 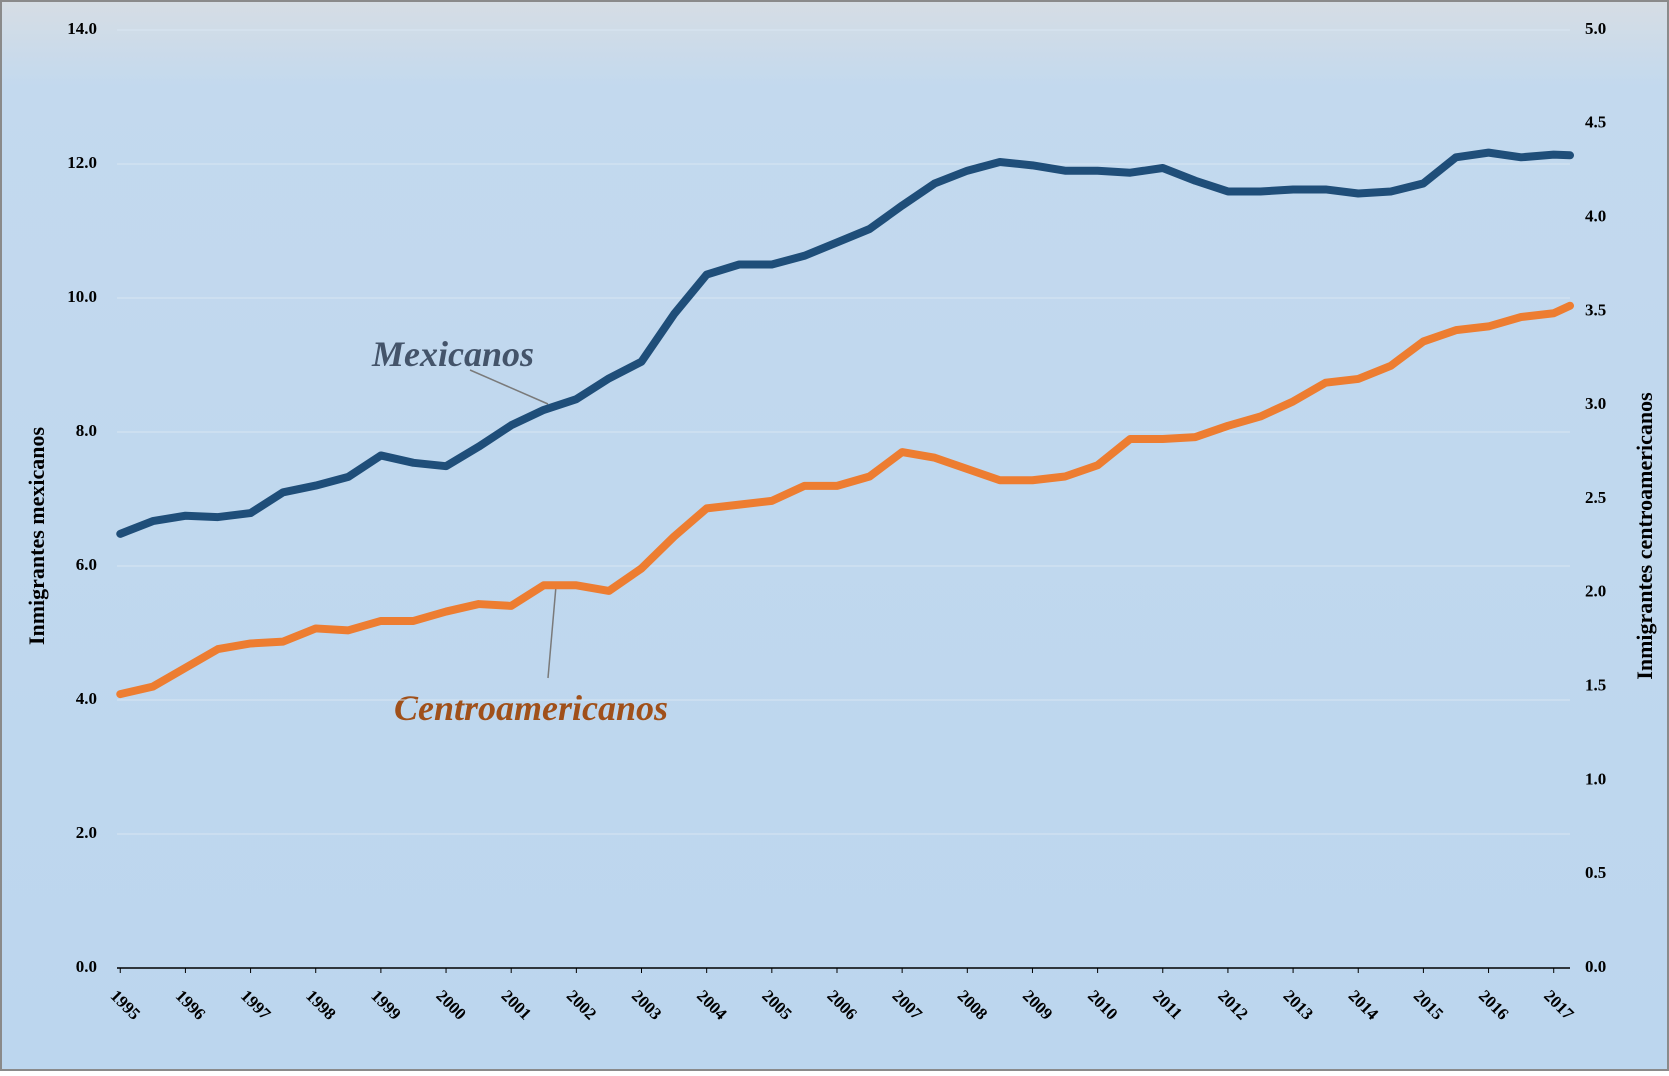 I want to click on y2-tick-label: 4.0, so click(x=1595, y=216).